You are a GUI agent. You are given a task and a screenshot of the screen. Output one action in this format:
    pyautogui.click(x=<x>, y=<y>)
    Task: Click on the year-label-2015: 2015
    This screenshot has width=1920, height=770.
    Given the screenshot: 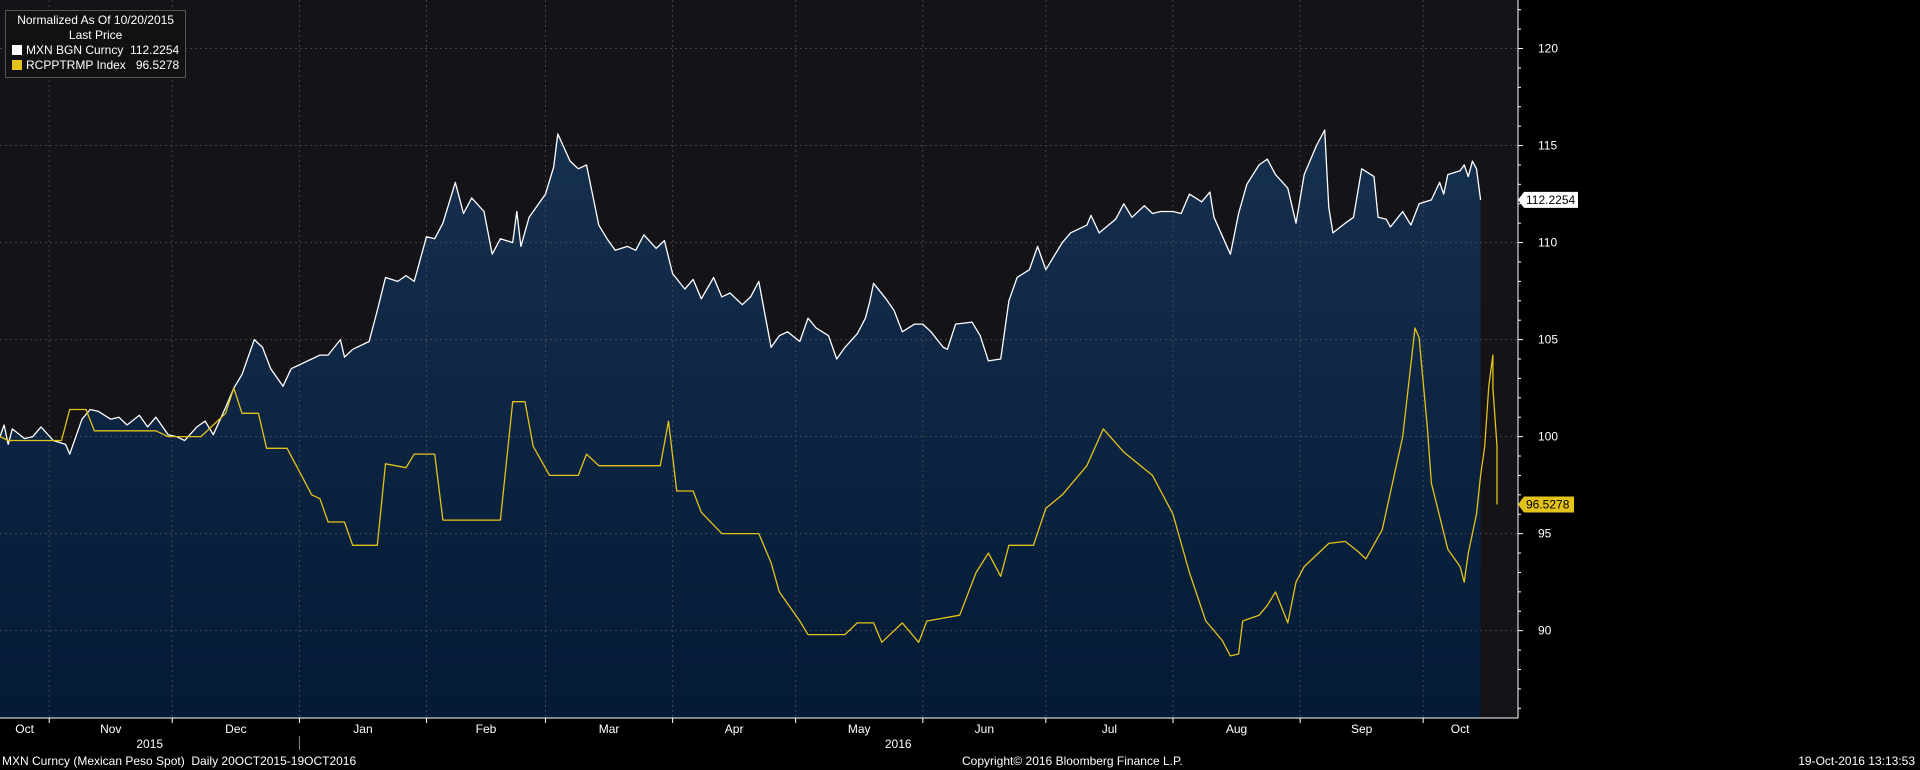 What is the action you would take?
    pyautogui.click(x=149, y=744)
    